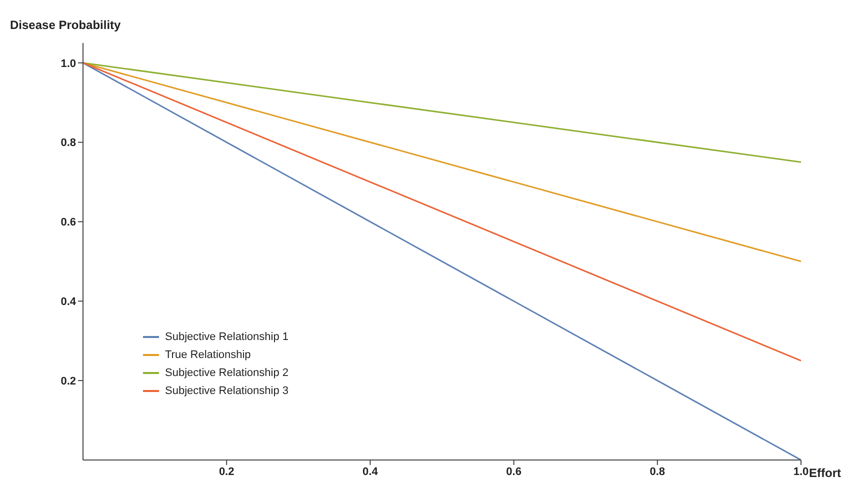 The height and width of the screenshot is (498, 859). Describe the element at coordinates (68, 143) in the screenshot. I see `y-tick-label: 0.8` at that location.